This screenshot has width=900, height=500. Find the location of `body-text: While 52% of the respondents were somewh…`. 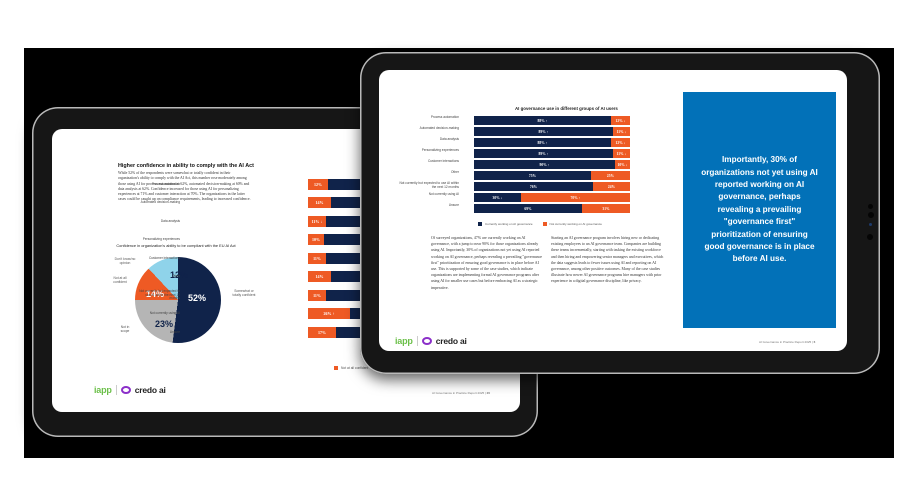

body-text: While 52% of the respondents were somewh… is located at coordinates (184, 186).